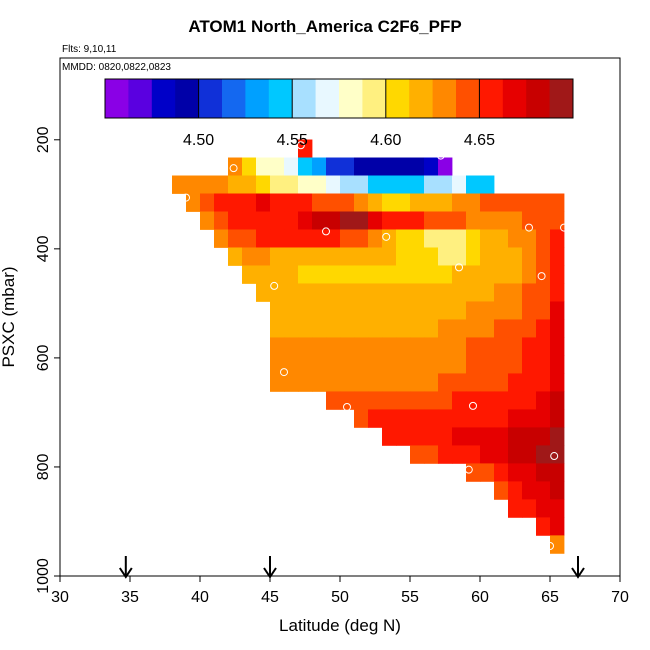 The width and height of the screenshot is (650, 650). What do you see at coordinates (270, 597) in the screenshot?
I see `x-tick-label: 45` at bounding box center [270, 597].